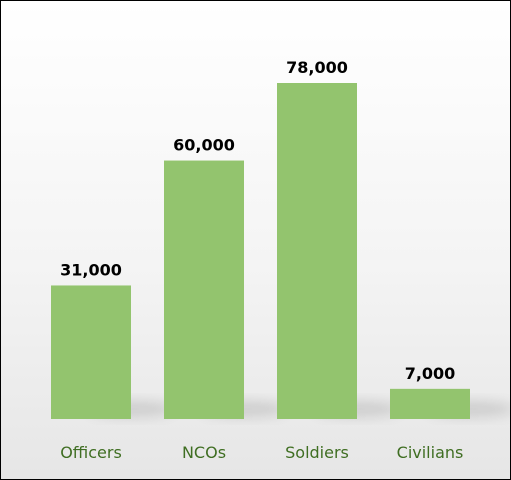 This screenshot has height=480, width=511. What do you see at coordinates (317, 67) in the screenshot?
I see `value-label: 78,000` at bounding box center [317, 67].